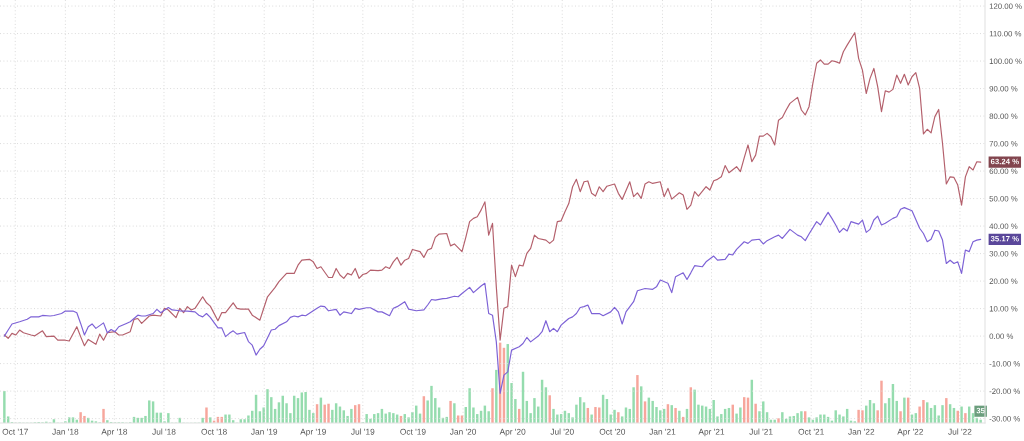  I want to click on x-tick-label: Oct '19, so click(413, 431).